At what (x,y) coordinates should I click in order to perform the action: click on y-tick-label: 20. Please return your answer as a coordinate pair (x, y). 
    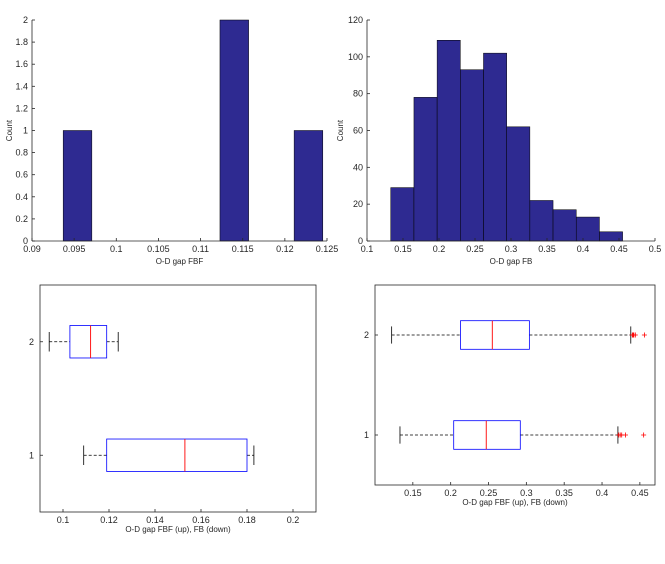
    Looking at the image, I should click on (358, 204).